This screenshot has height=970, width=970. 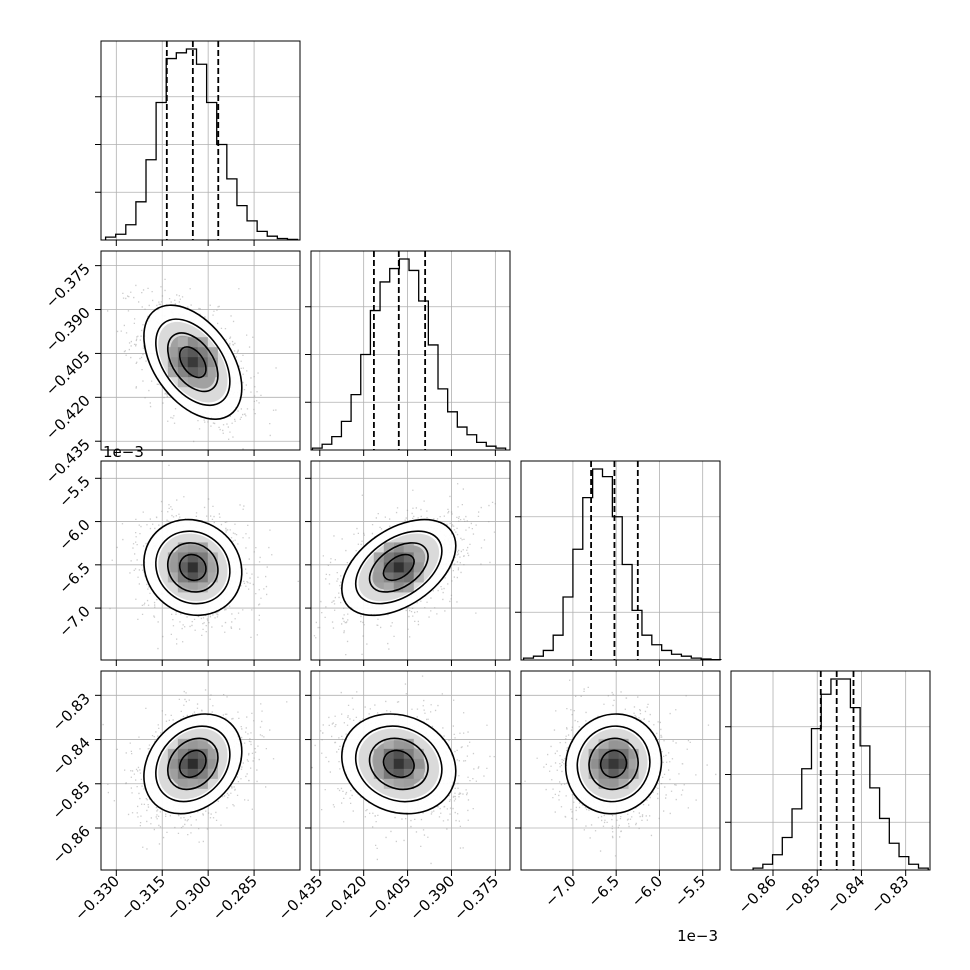 I want to click on x-tick-label: −0.300, so click(x=189, y=898).